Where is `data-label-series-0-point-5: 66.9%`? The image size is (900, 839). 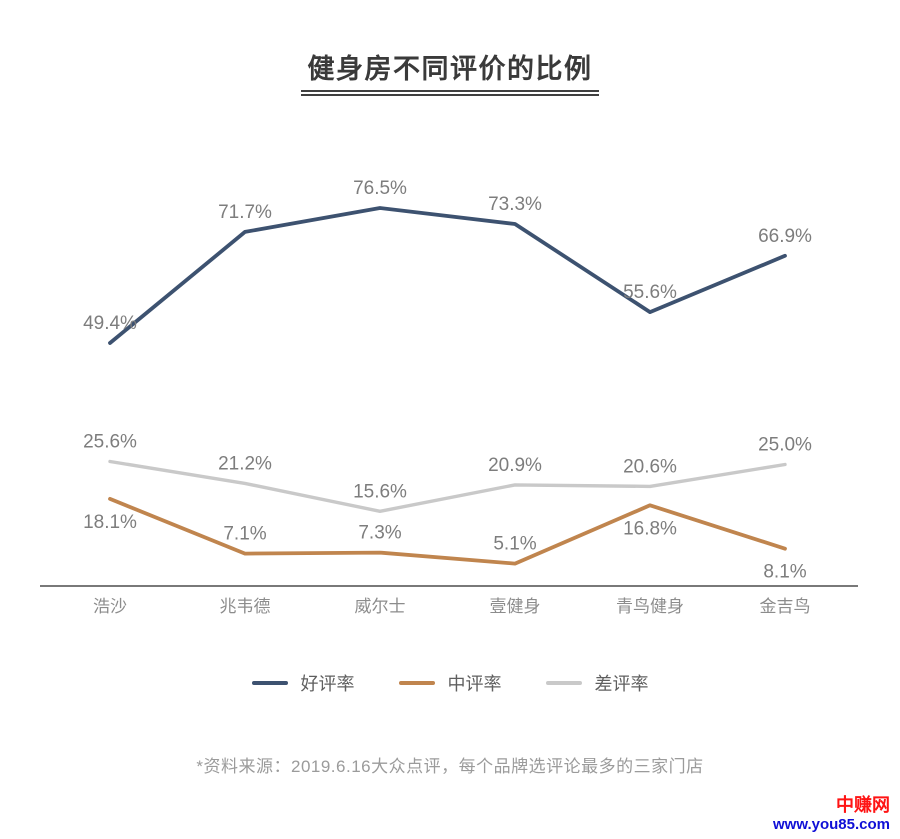 data-label-series-0-point-5: 66.9% is located at coordinates (785, 236).